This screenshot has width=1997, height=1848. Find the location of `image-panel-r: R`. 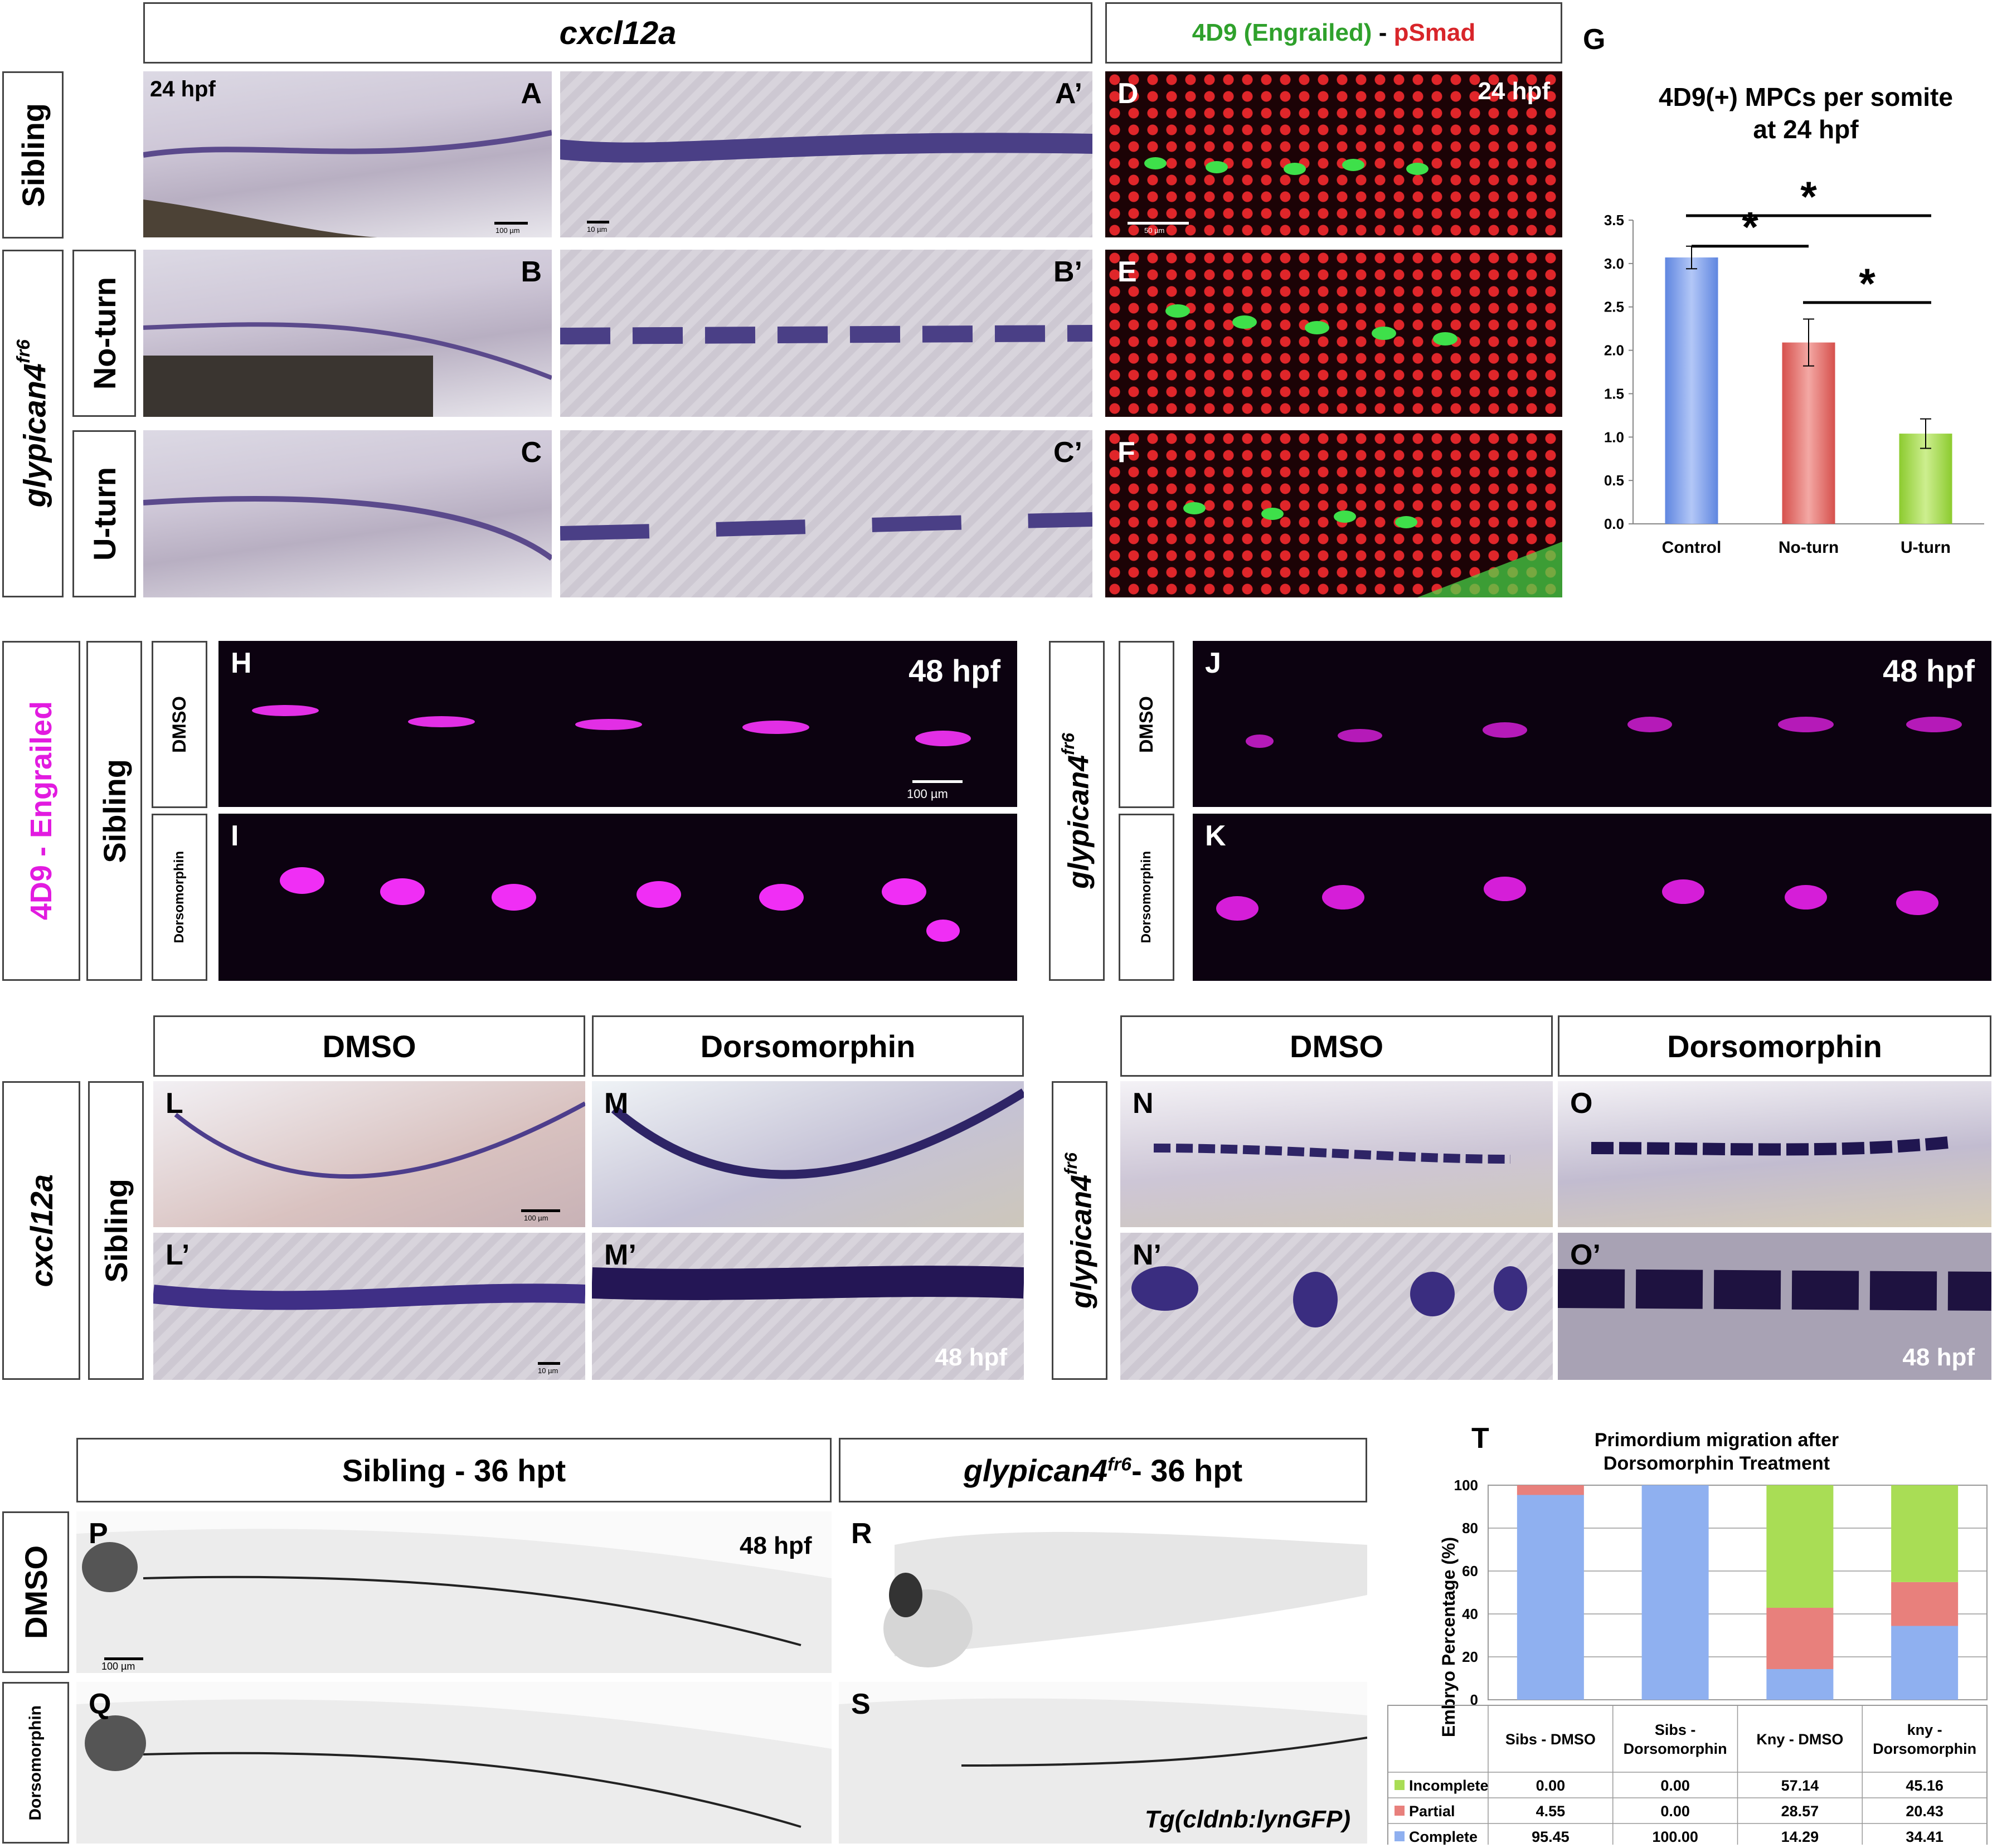

image-panel-r: R is located at coordinates (1103, 1592).